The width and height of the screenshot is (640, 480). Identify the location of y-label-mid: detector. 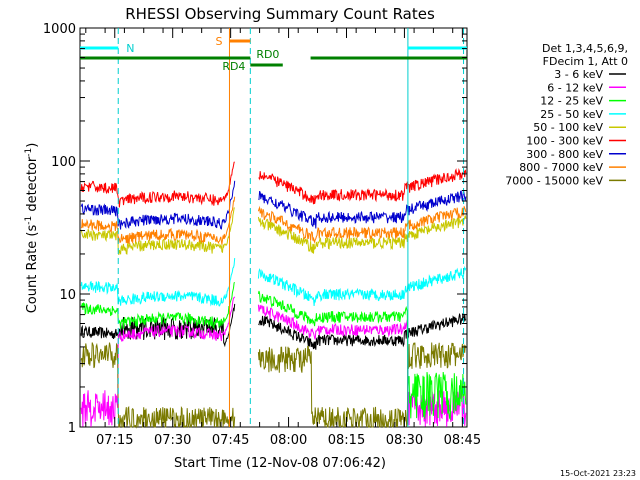
(32, 186).